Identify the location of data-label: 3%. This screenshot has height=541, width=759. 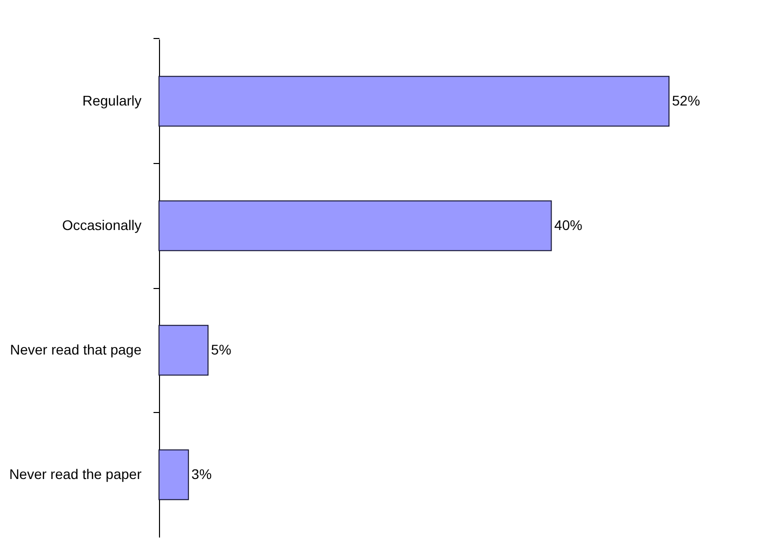
(201, 474).